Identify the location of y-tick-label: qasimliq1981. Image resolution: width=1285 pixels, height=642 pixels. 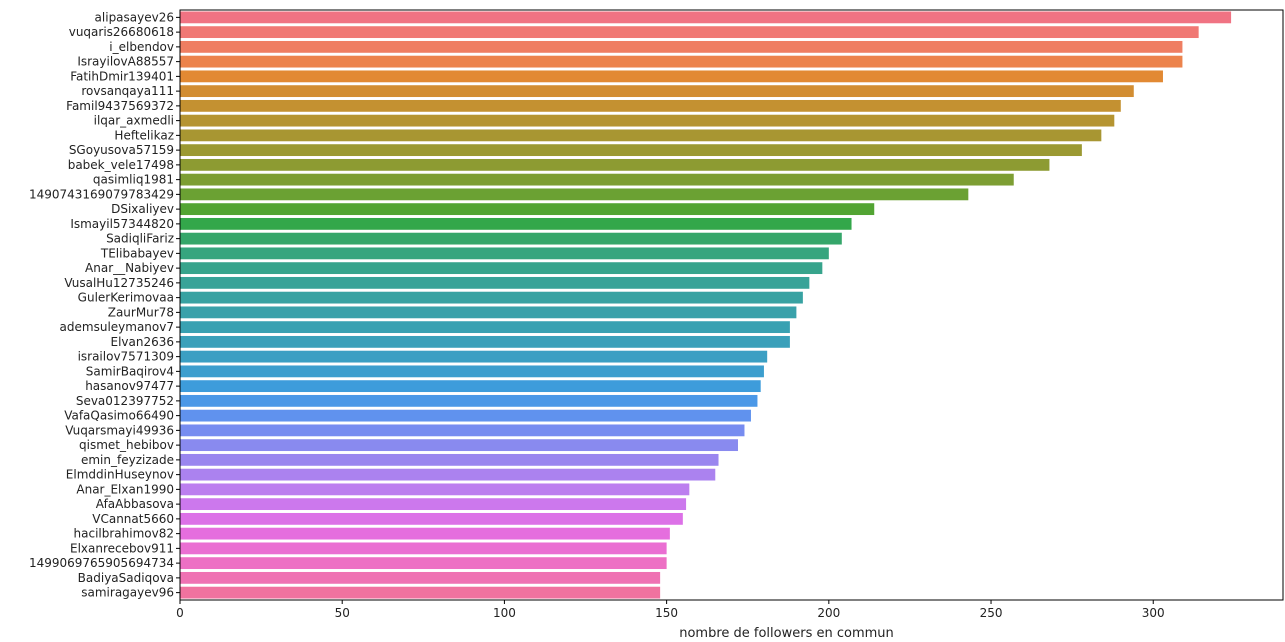
(133, 180).